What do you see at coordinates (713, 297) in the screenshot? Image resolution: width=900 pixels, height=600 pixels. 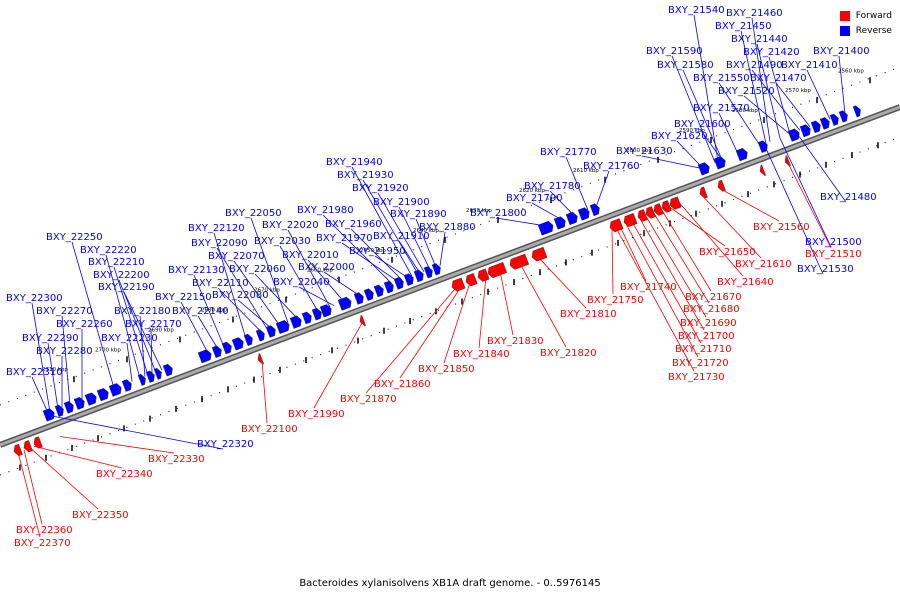 I see `forward-gene-label: BXY_21670` at bounding box center [713, 297].